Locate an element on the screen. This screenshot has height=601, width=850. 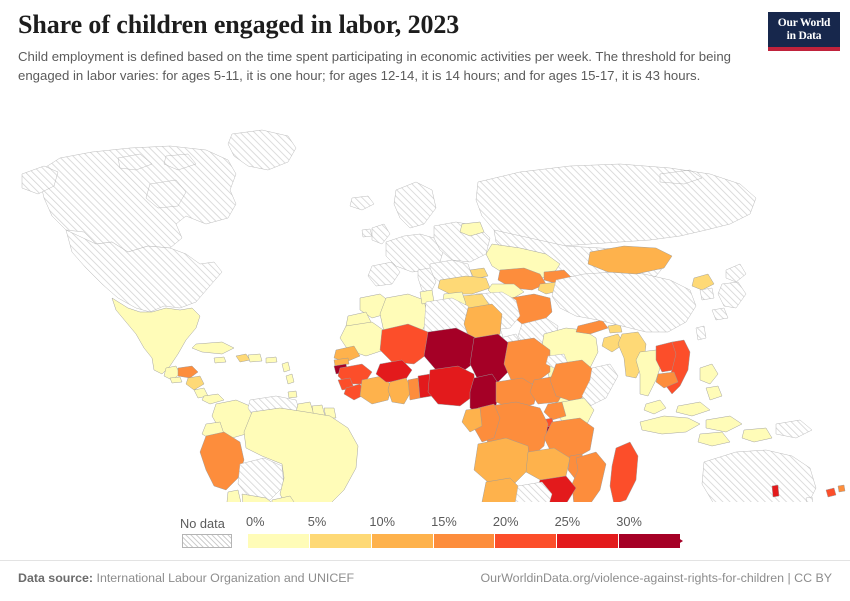
country-senegal is located at coordinates (347, 354).